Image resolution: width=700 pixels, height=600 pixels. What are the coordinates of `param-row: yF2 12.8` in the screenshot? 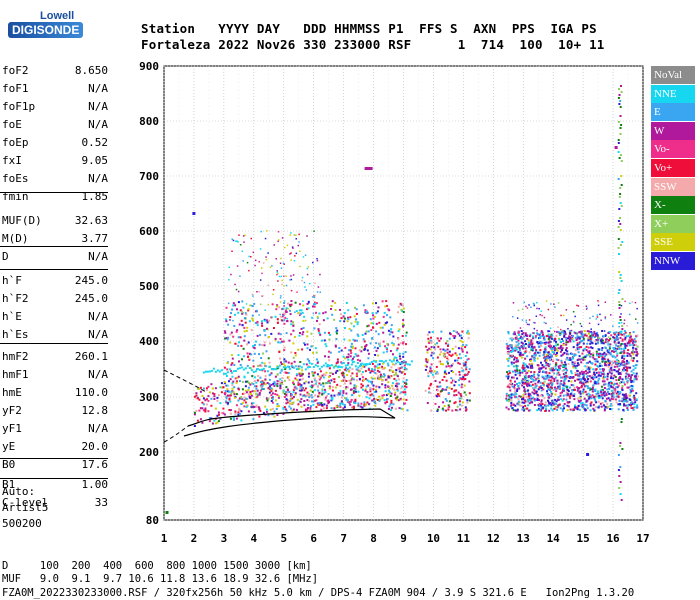 It's located at (55, 411).